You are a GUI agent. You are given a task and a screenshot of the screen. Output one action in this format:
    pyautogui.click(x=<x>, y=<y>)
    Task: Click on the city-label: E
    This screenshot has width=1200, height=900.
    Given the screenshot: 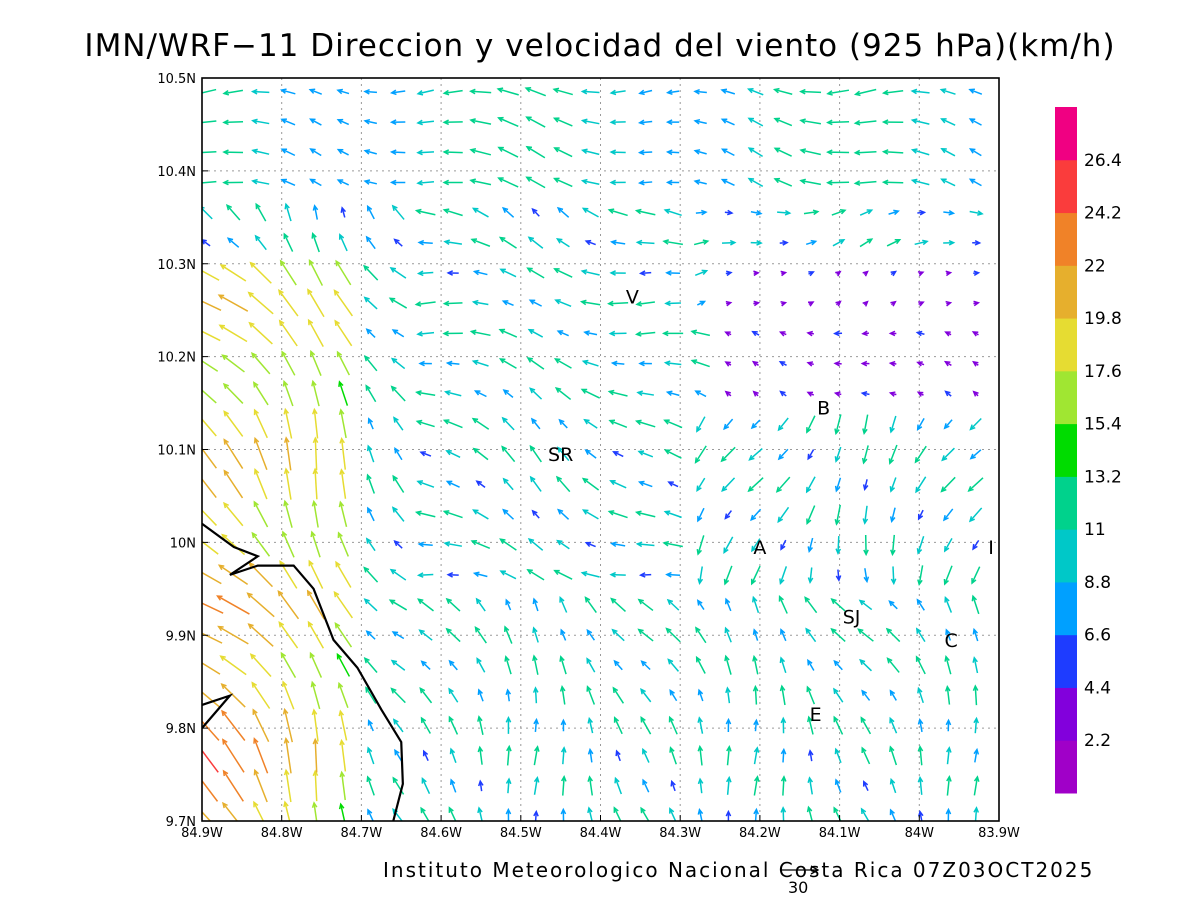 What is the action you would take?
    pyautogui.click(x=816, y=715)
    